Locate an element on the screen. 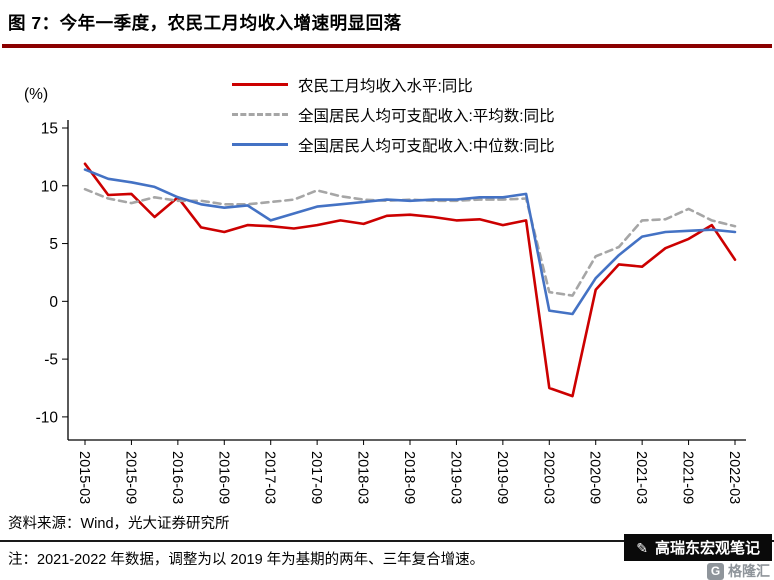 This screenshot has height=580, width=774. x-tick-label: 2016-09 is located at coordinates (223, 477).